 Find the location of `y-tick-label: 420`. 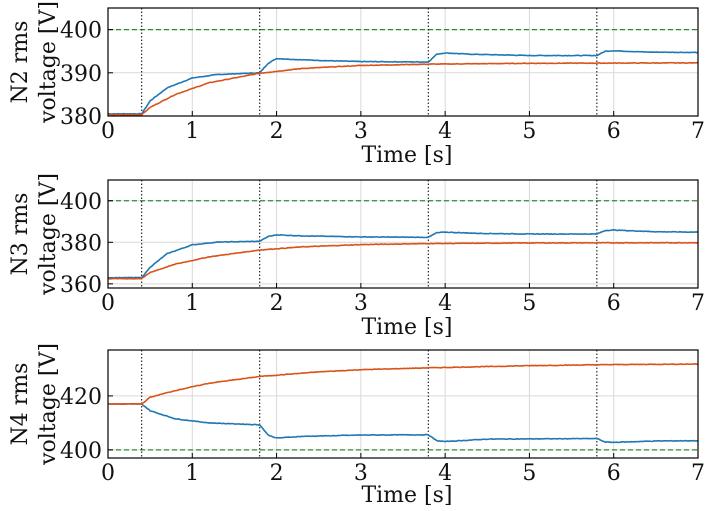

y-tick-label: 420 is located at coordinates (81, 397).